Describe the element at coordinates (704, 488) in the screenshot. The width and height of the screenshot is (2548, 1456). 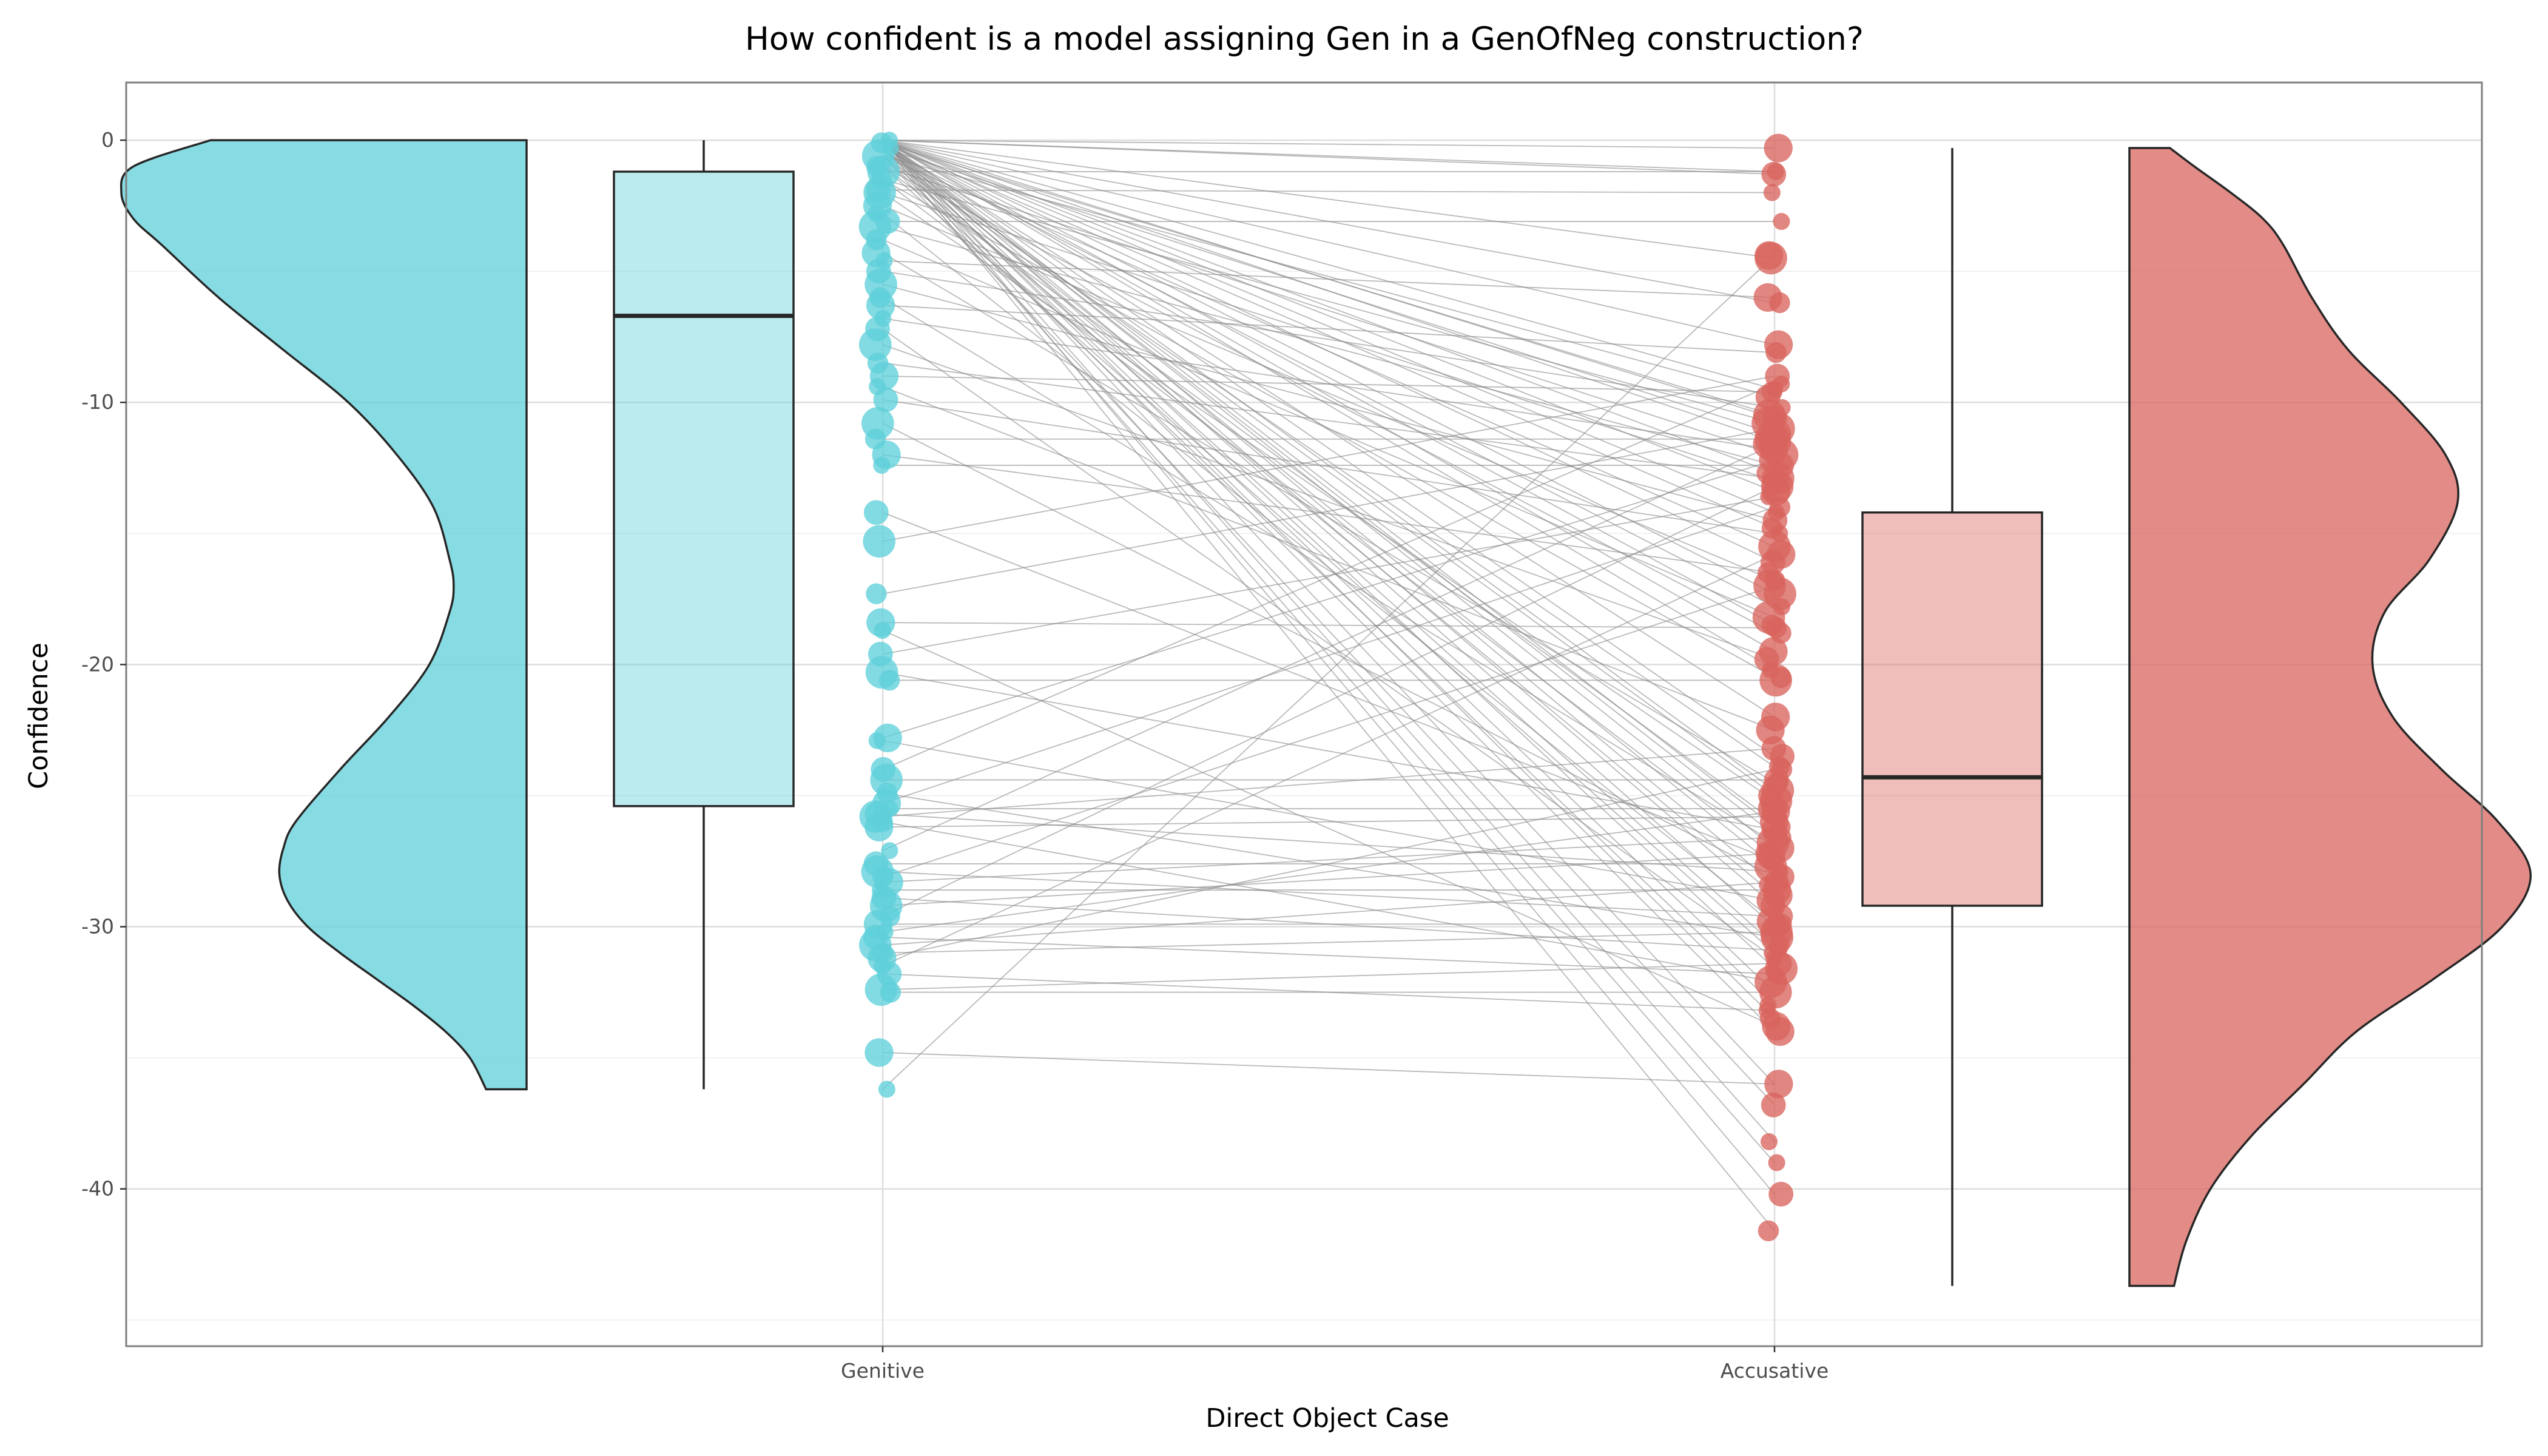
I see `box-genitive` at that location.